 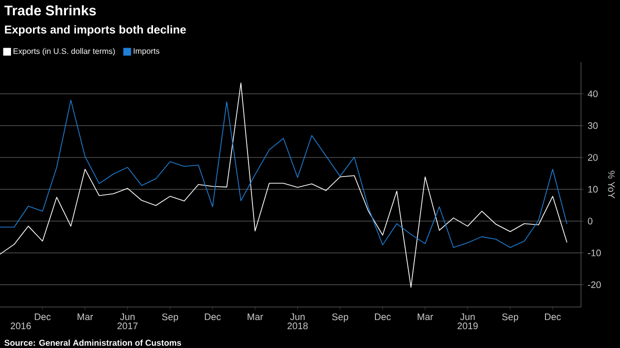 What do you see at coordinates (593, 94) in the screenshot?
I see `y-tick-label: 40` at bounding box center [593, 94].